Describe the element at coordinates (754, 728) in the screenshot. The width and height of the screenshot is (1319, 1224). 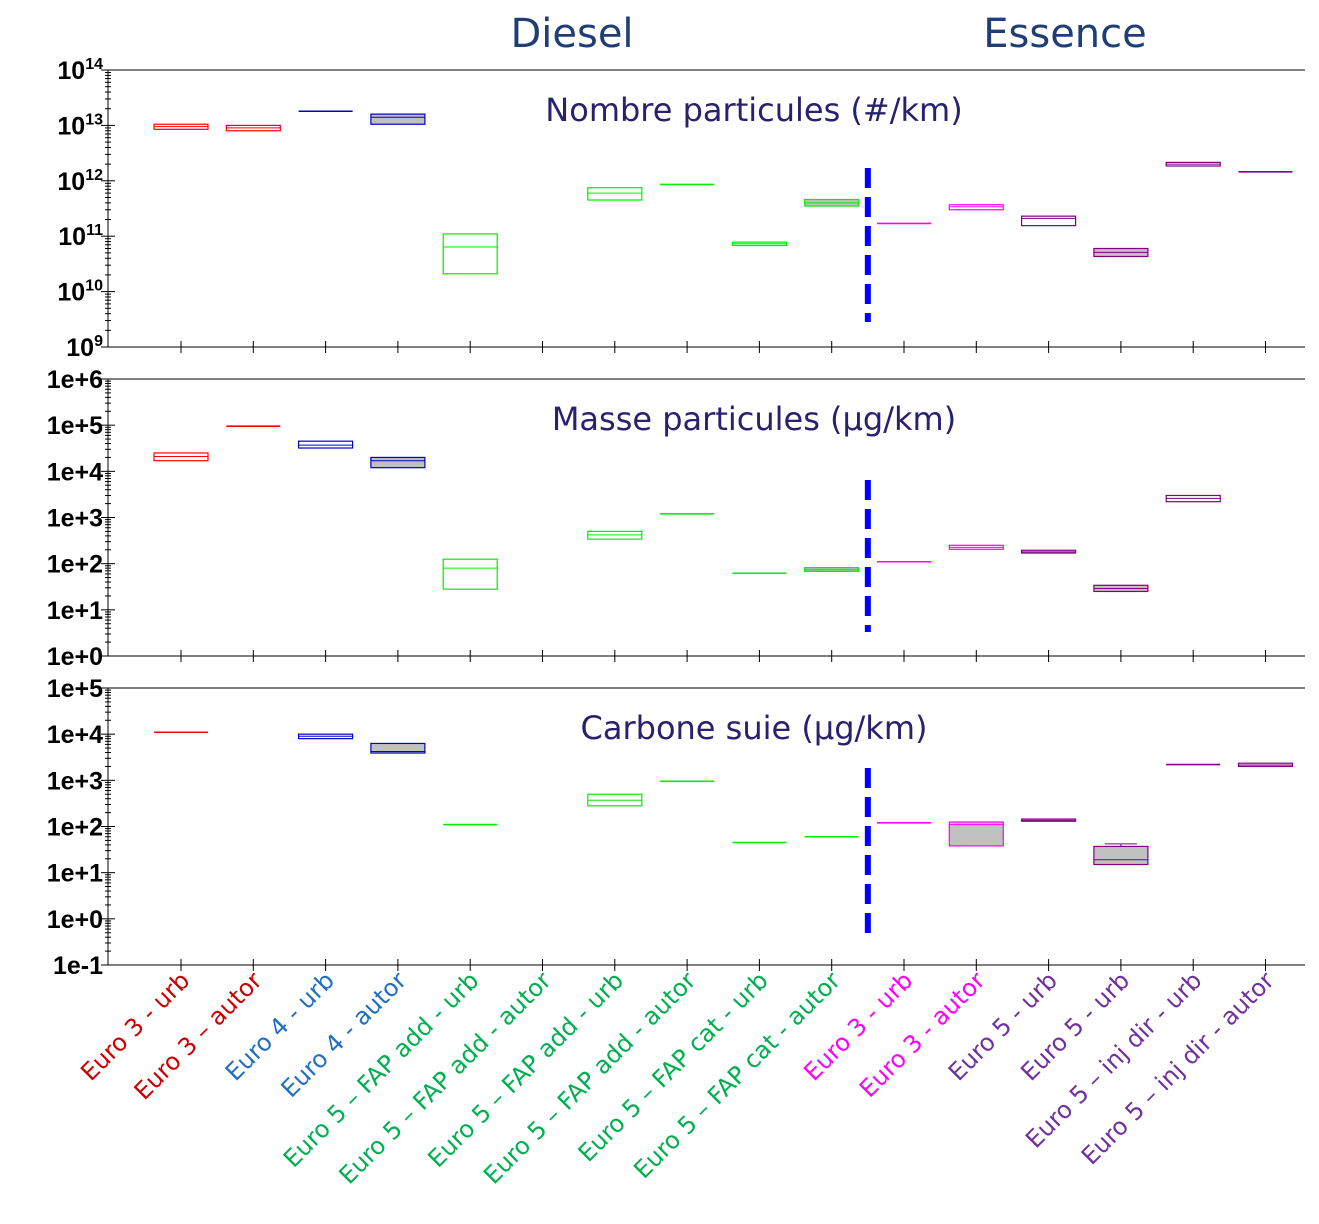
I see `panel-title: Carbone suie (µg/km)` at that location.